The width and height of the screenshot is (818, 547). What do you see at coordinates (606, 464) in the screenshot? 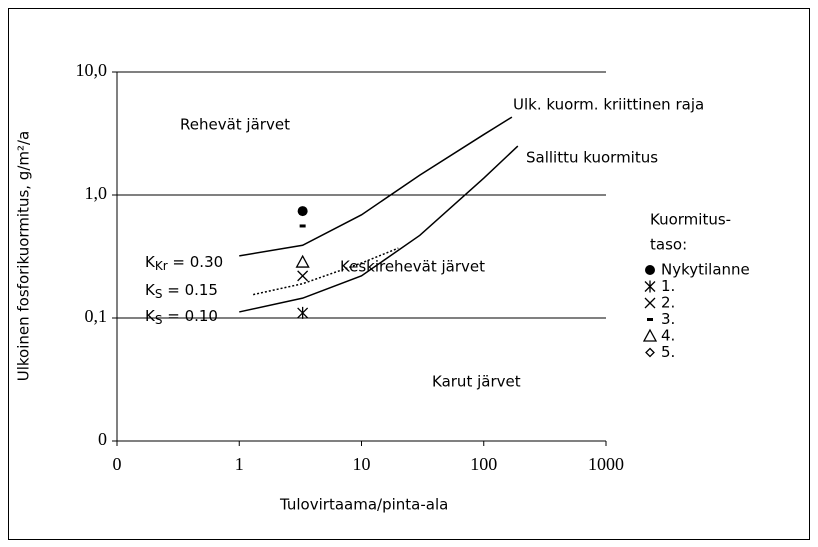
I see `x-tick-label: 1000` at bounding box center [606, 464].